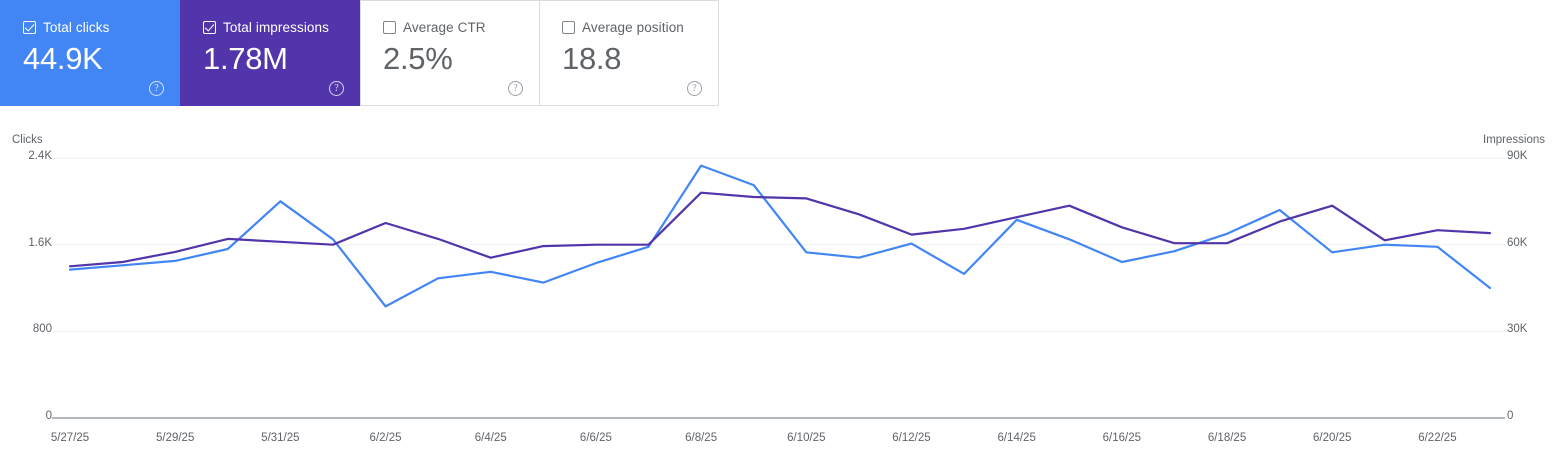 The height and width of the screenshot is (471, 1557). I want to click on right-axis-tick-label: 90K, so click(1517, 156).